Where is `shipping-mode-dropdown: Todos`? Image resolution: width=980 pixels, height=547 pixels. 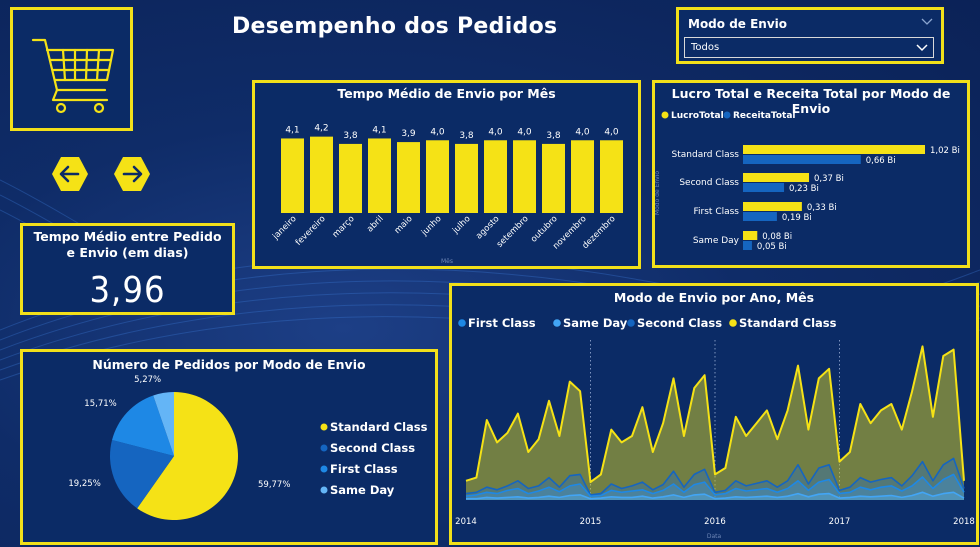 shipping-mode-dropdown: Todos is located at coordinates (809, 47).